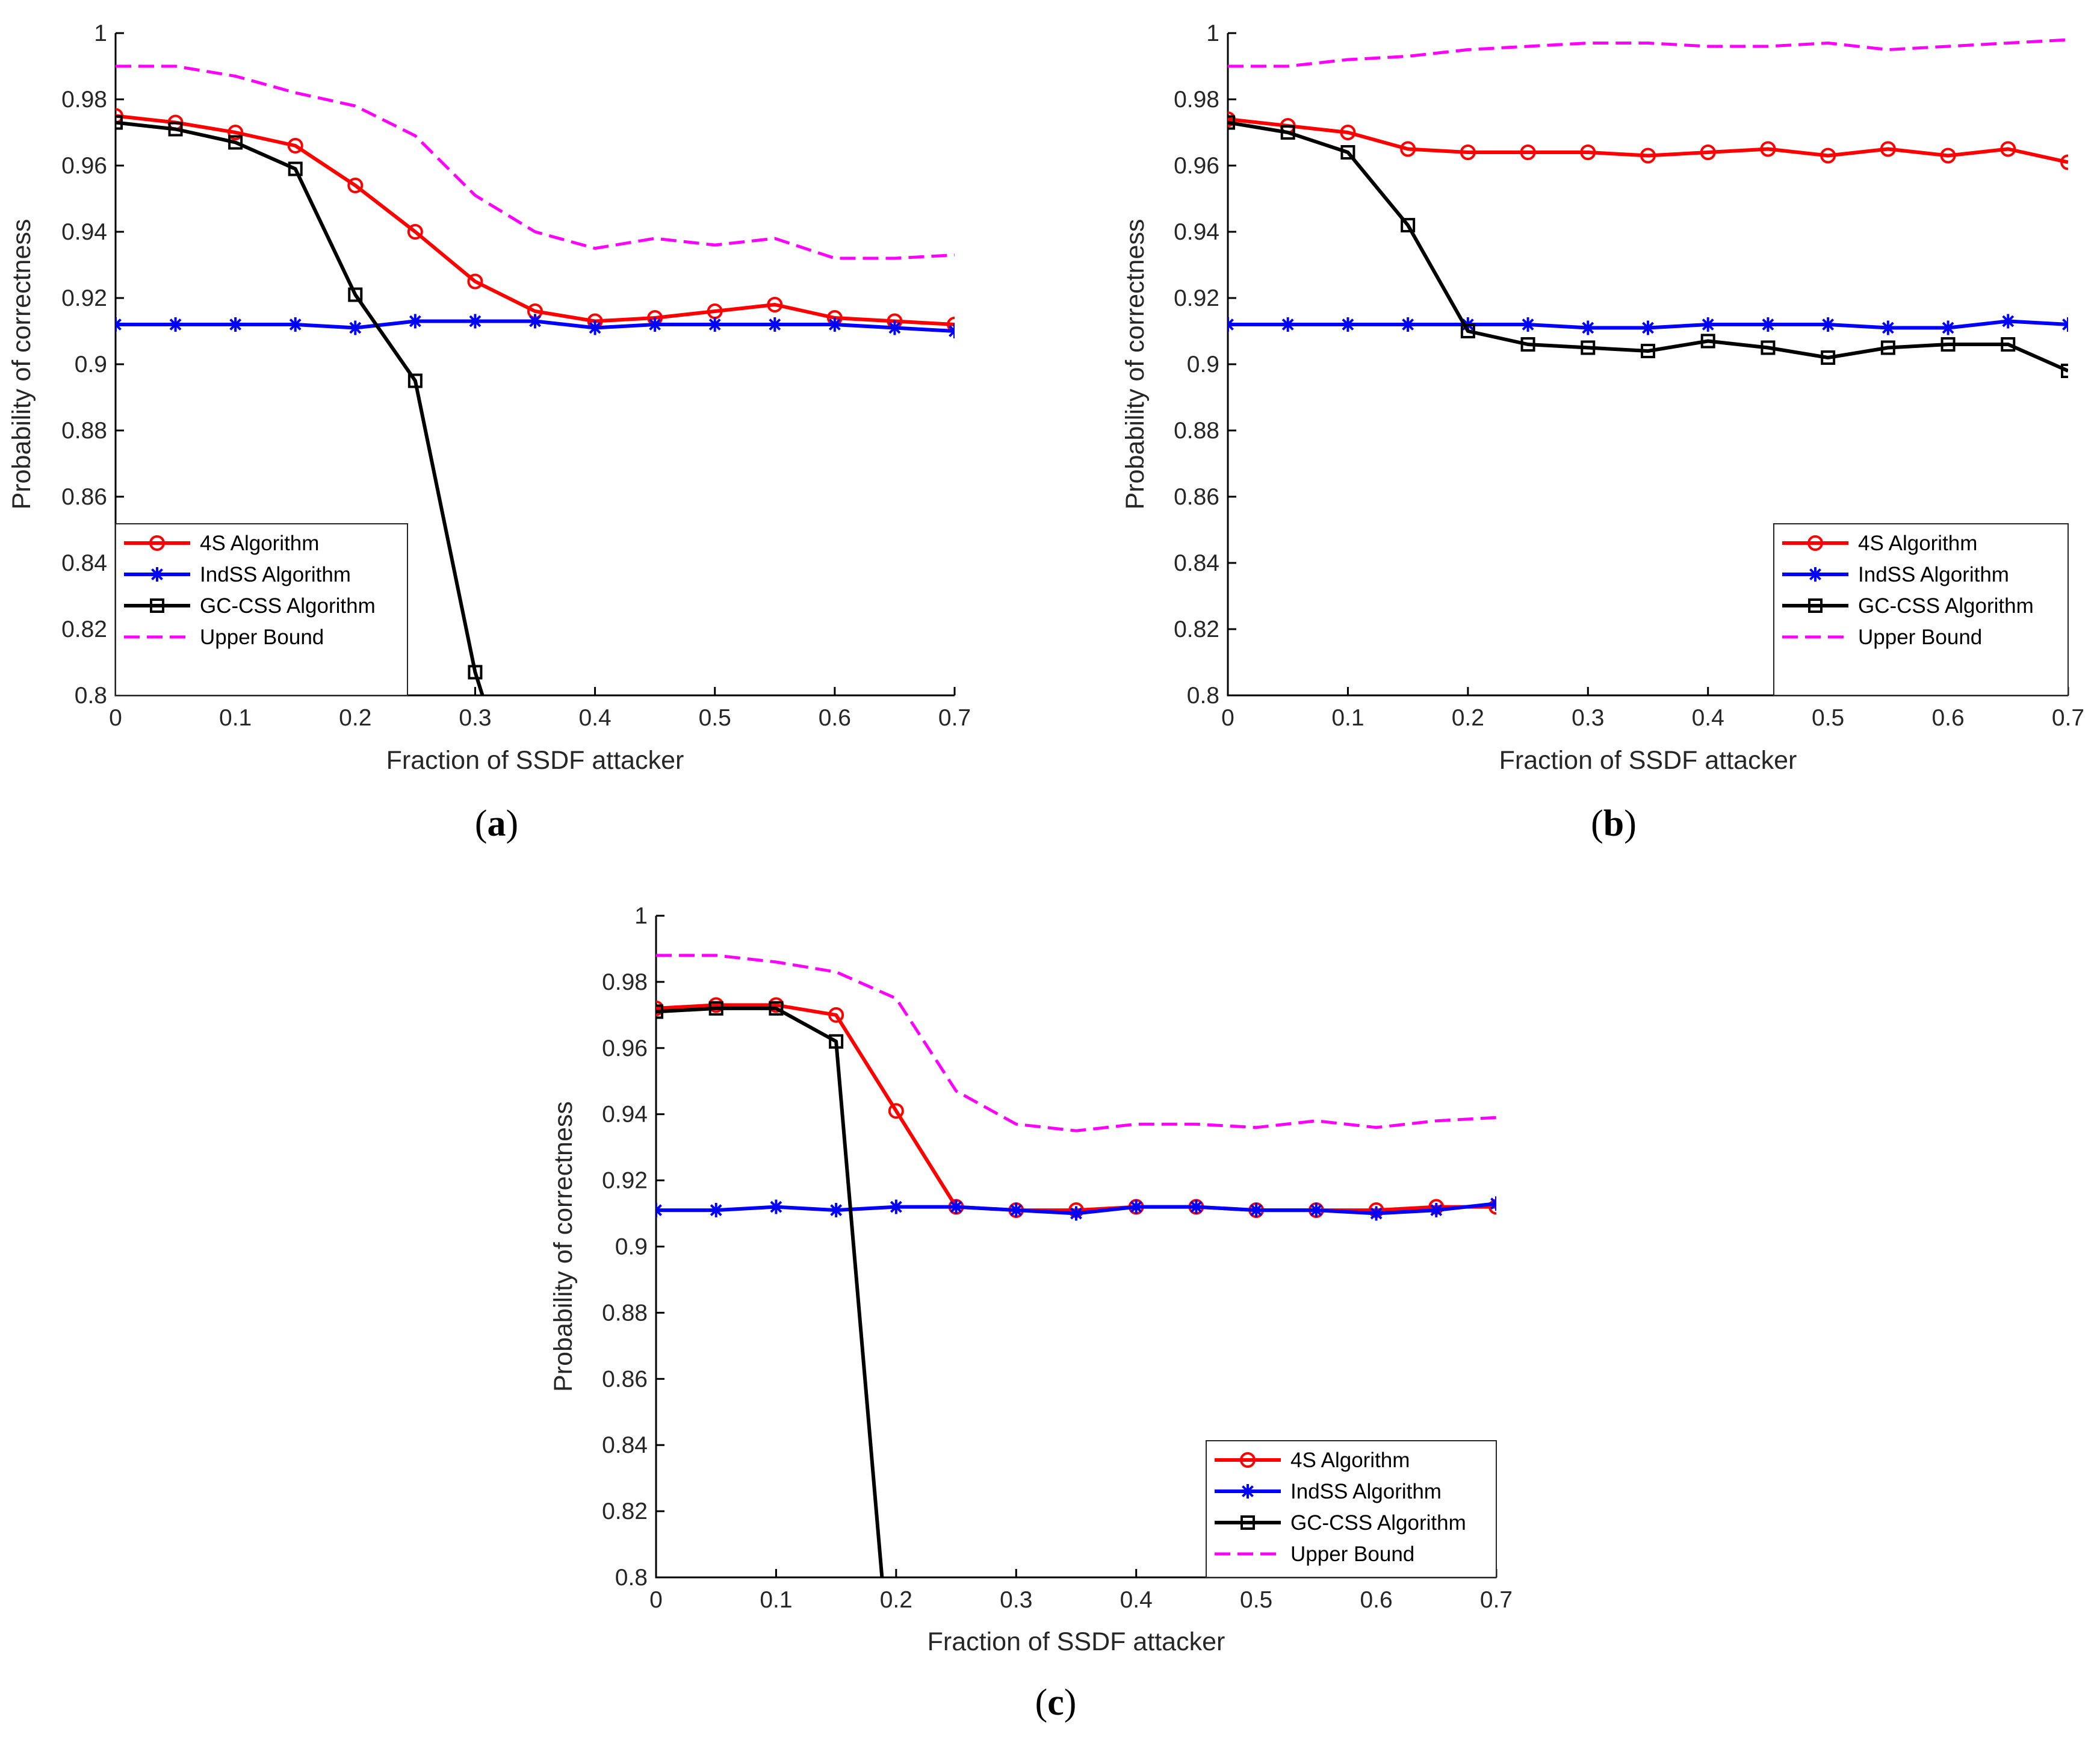  Describe the element at coordinates (236, 718) in the screenshot. I see `x-tick-label: 0.1` at that location.